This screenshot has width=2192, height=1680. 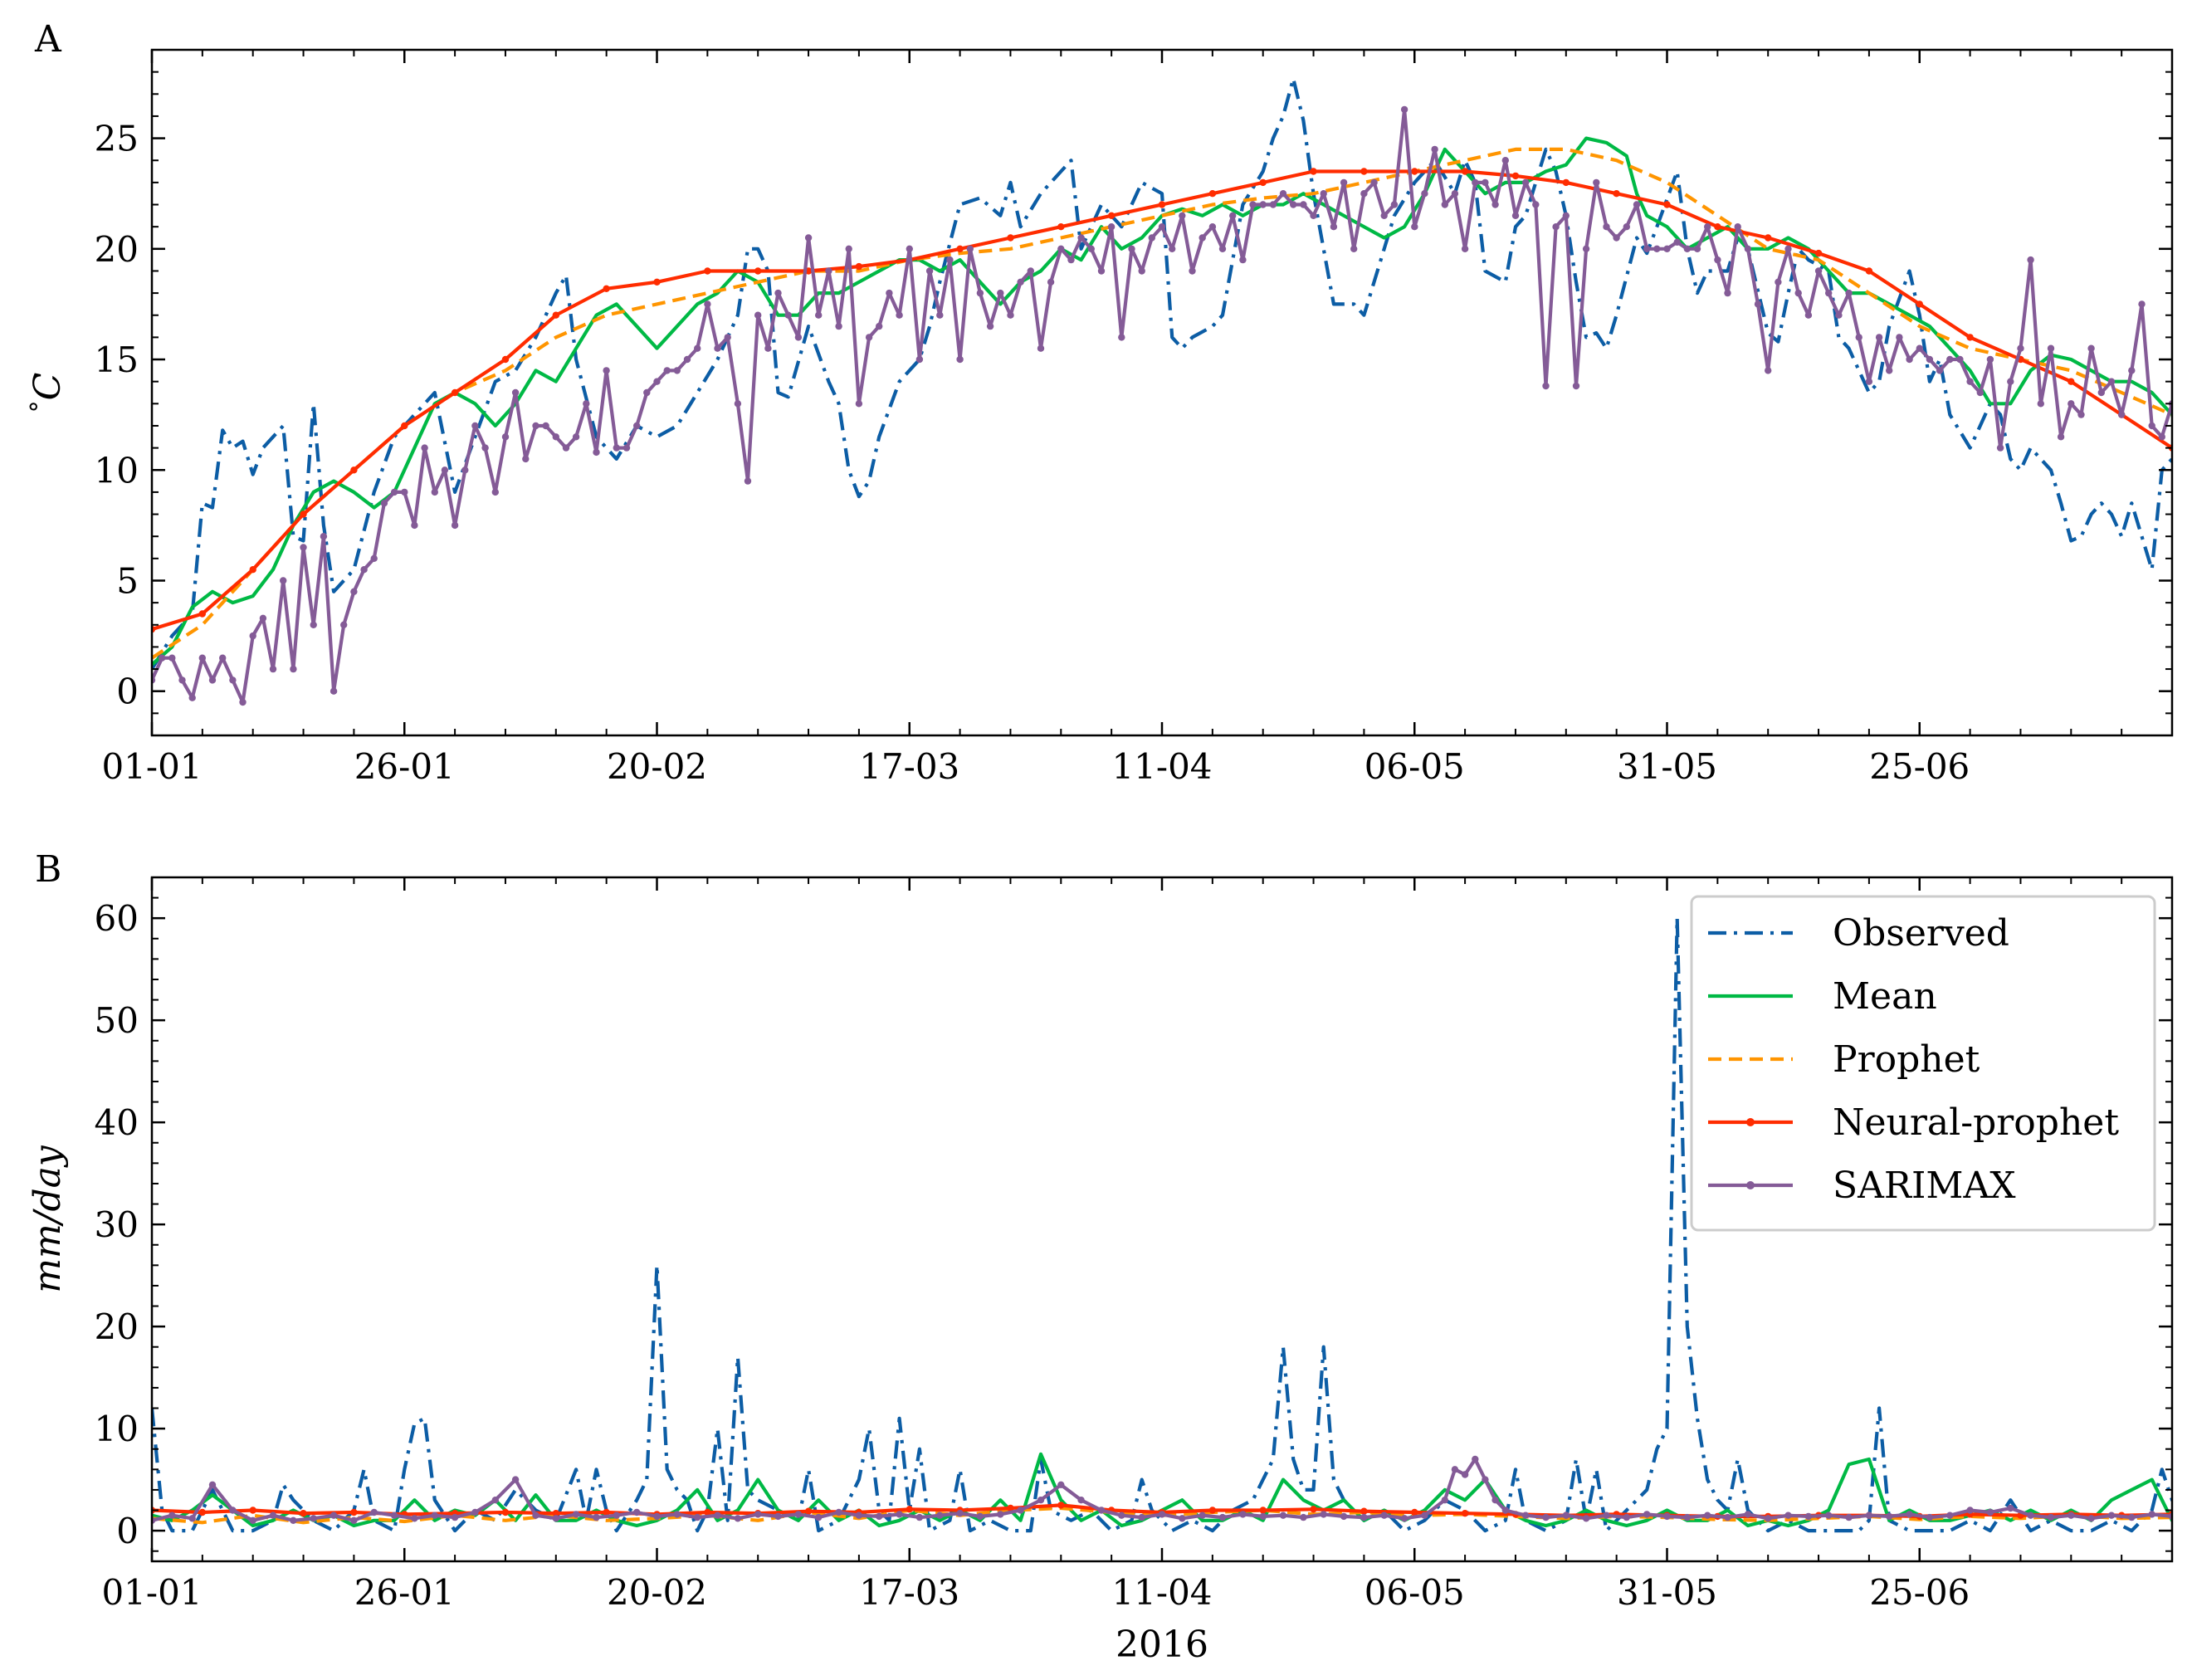 I want to click on x-tick-label: 06-05, so click(x=1415, y=1592).